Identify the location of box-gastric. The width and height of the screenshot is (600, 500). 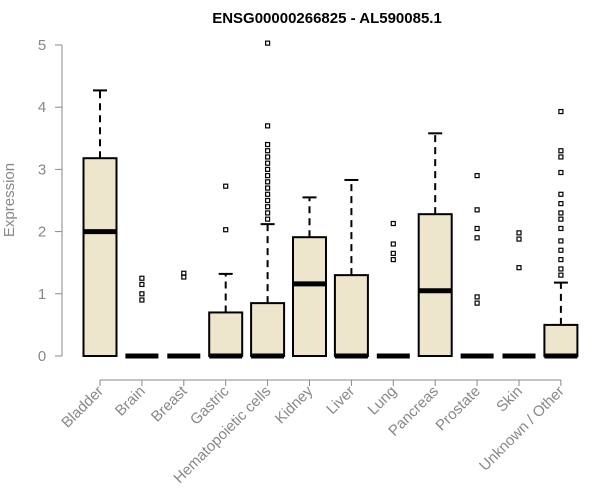
(226, 271).